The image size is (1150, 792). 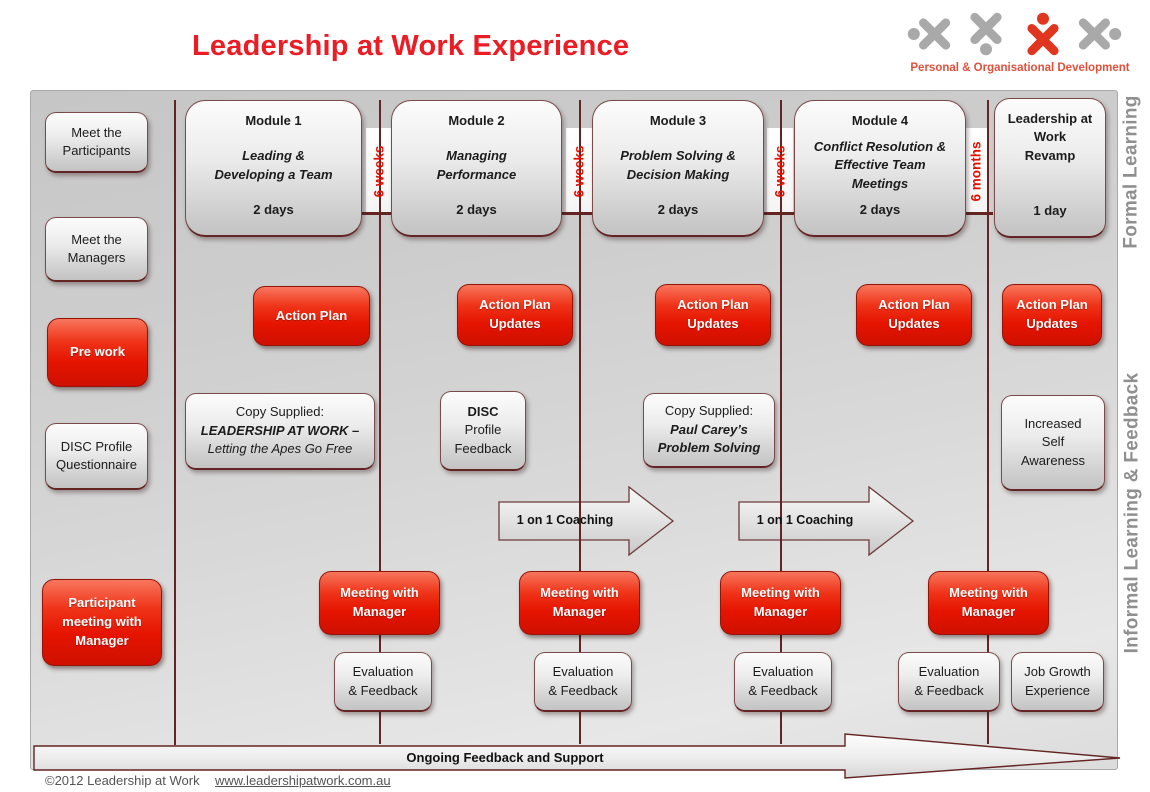 I want to click on action-plan-box-2: Action Plan Updates, so click(x=515, y=315).